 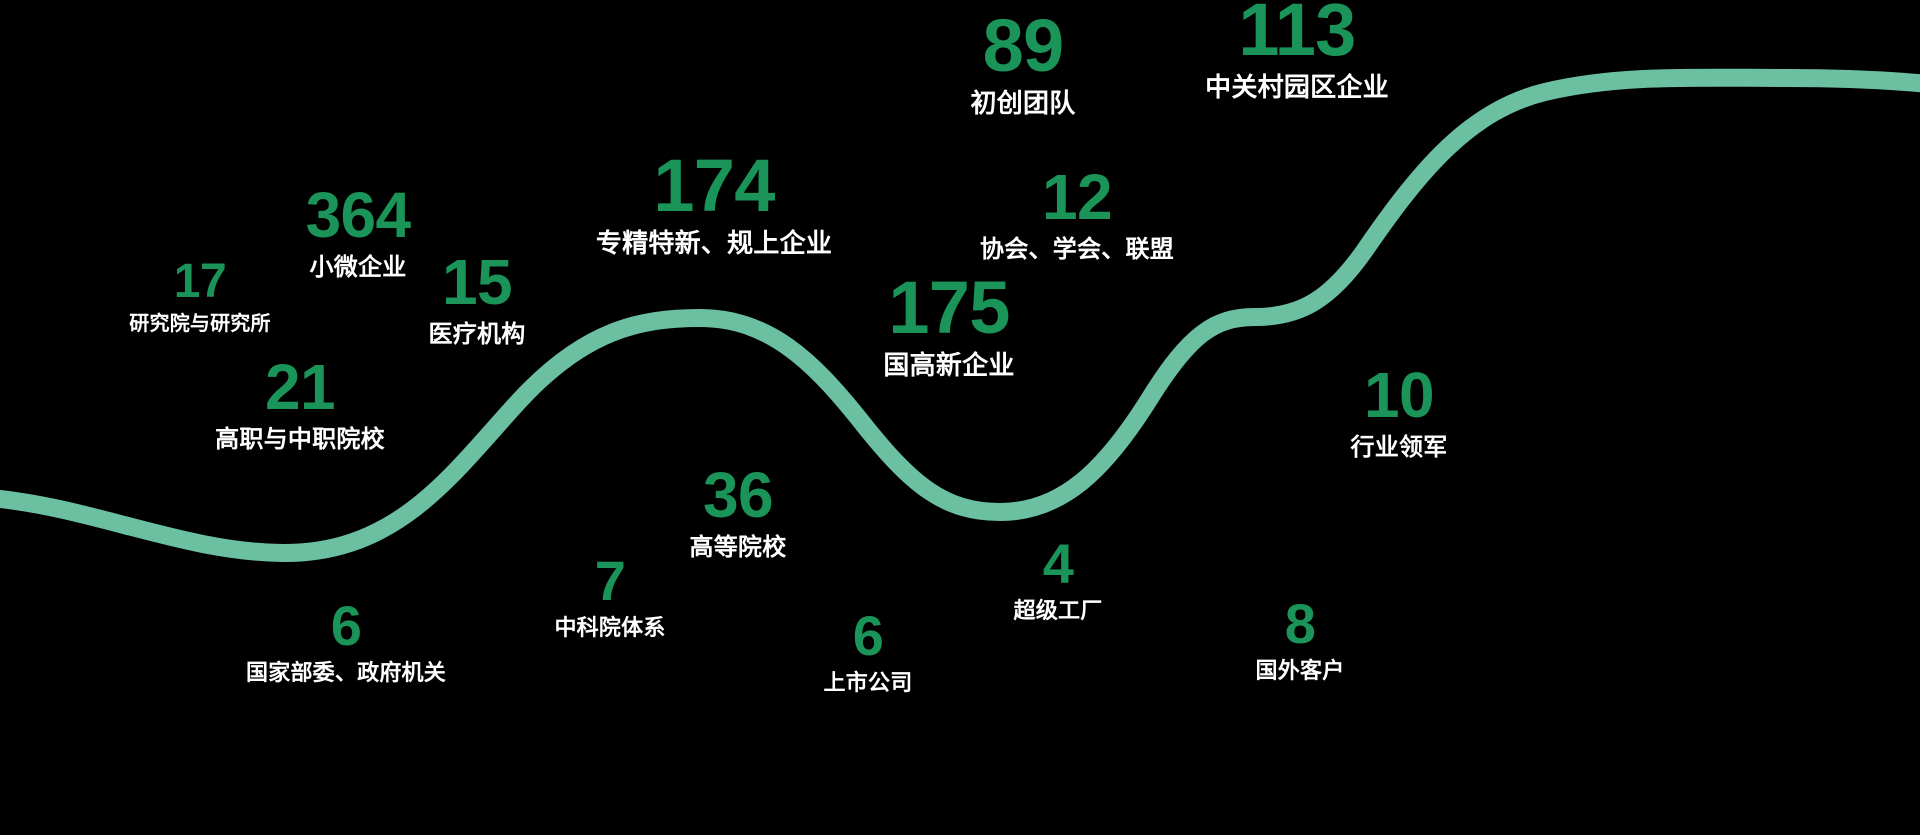 I want to click on callout-value: 15, so click(x=477, y=282).